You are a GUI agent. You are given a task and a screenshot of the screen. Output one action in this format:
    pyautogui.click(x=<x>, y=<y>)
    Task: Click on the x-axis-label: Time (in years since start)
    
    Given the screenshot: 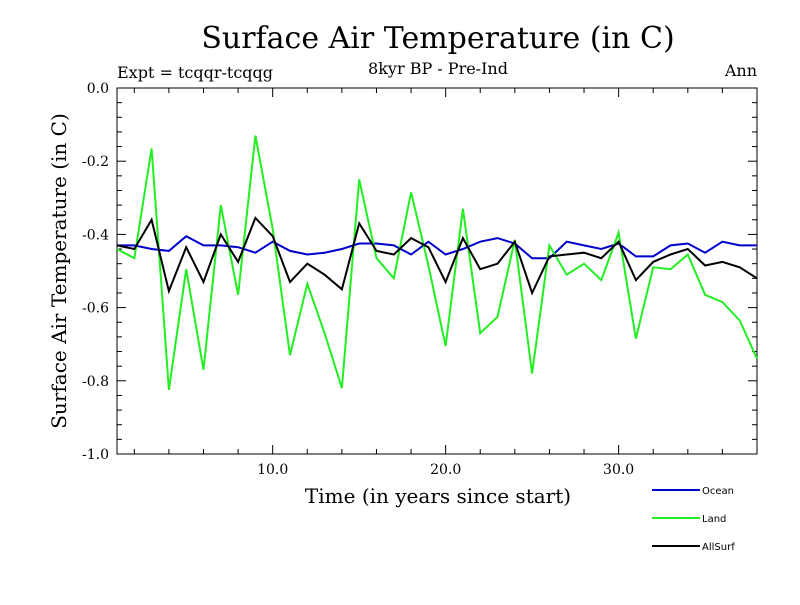 What is the action you would take?
    pyautogui.click(x=438, y=496)
    